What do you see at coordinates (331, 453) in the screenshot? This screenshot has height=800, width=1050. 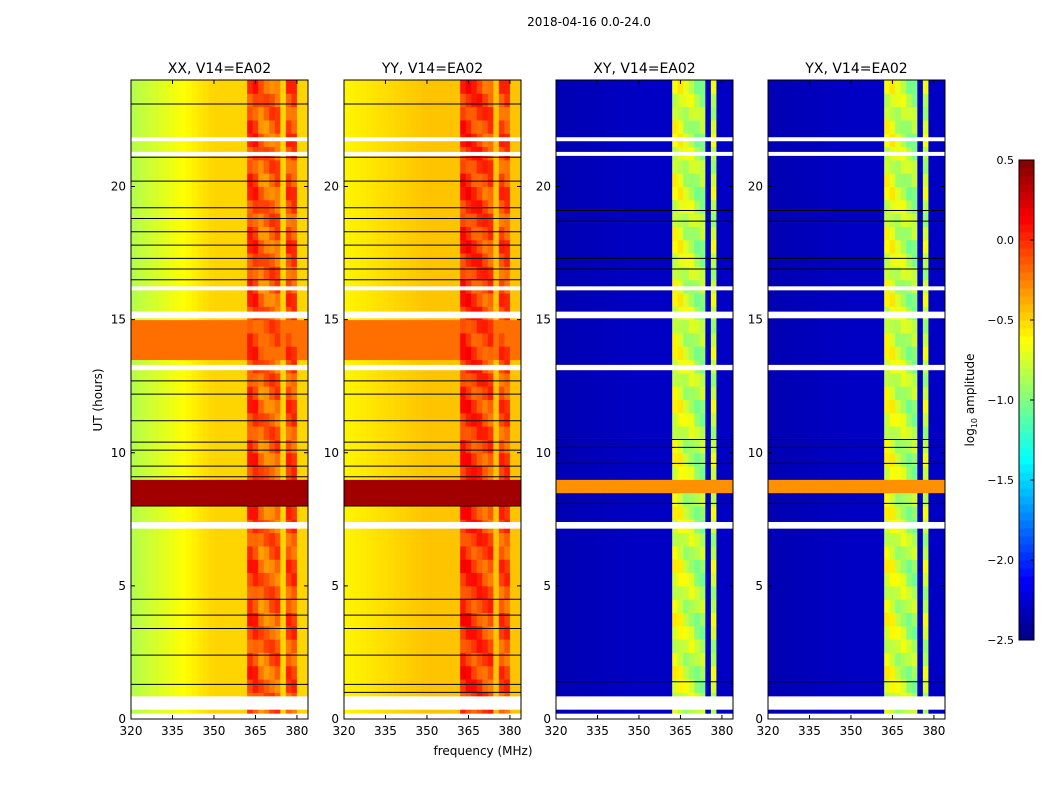 I see `y-tick-label: 10` at bounding box center [331, 453].